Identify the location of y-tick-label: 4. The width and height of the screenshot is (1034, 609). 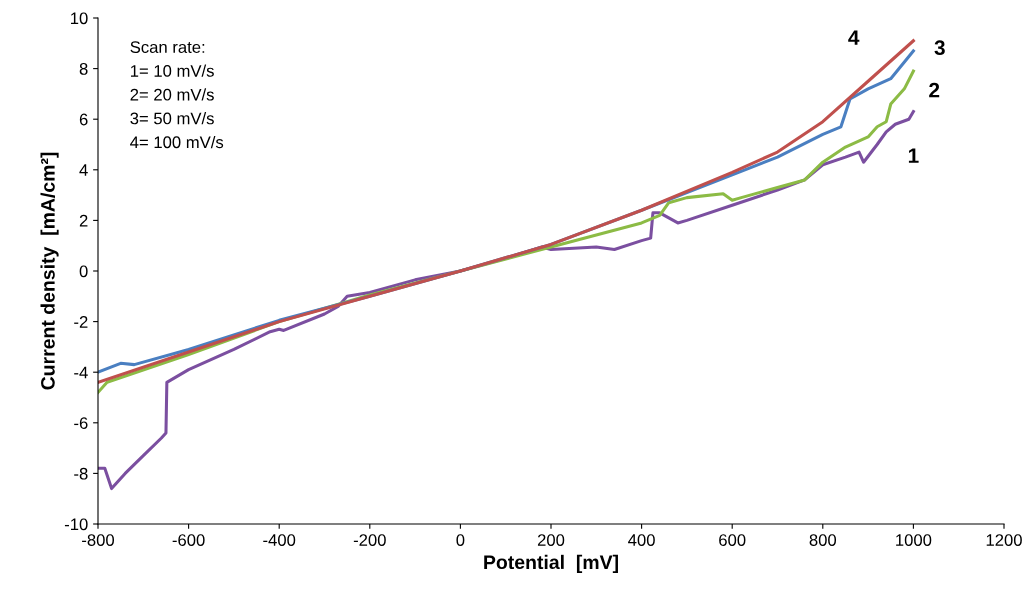
(83, 170).